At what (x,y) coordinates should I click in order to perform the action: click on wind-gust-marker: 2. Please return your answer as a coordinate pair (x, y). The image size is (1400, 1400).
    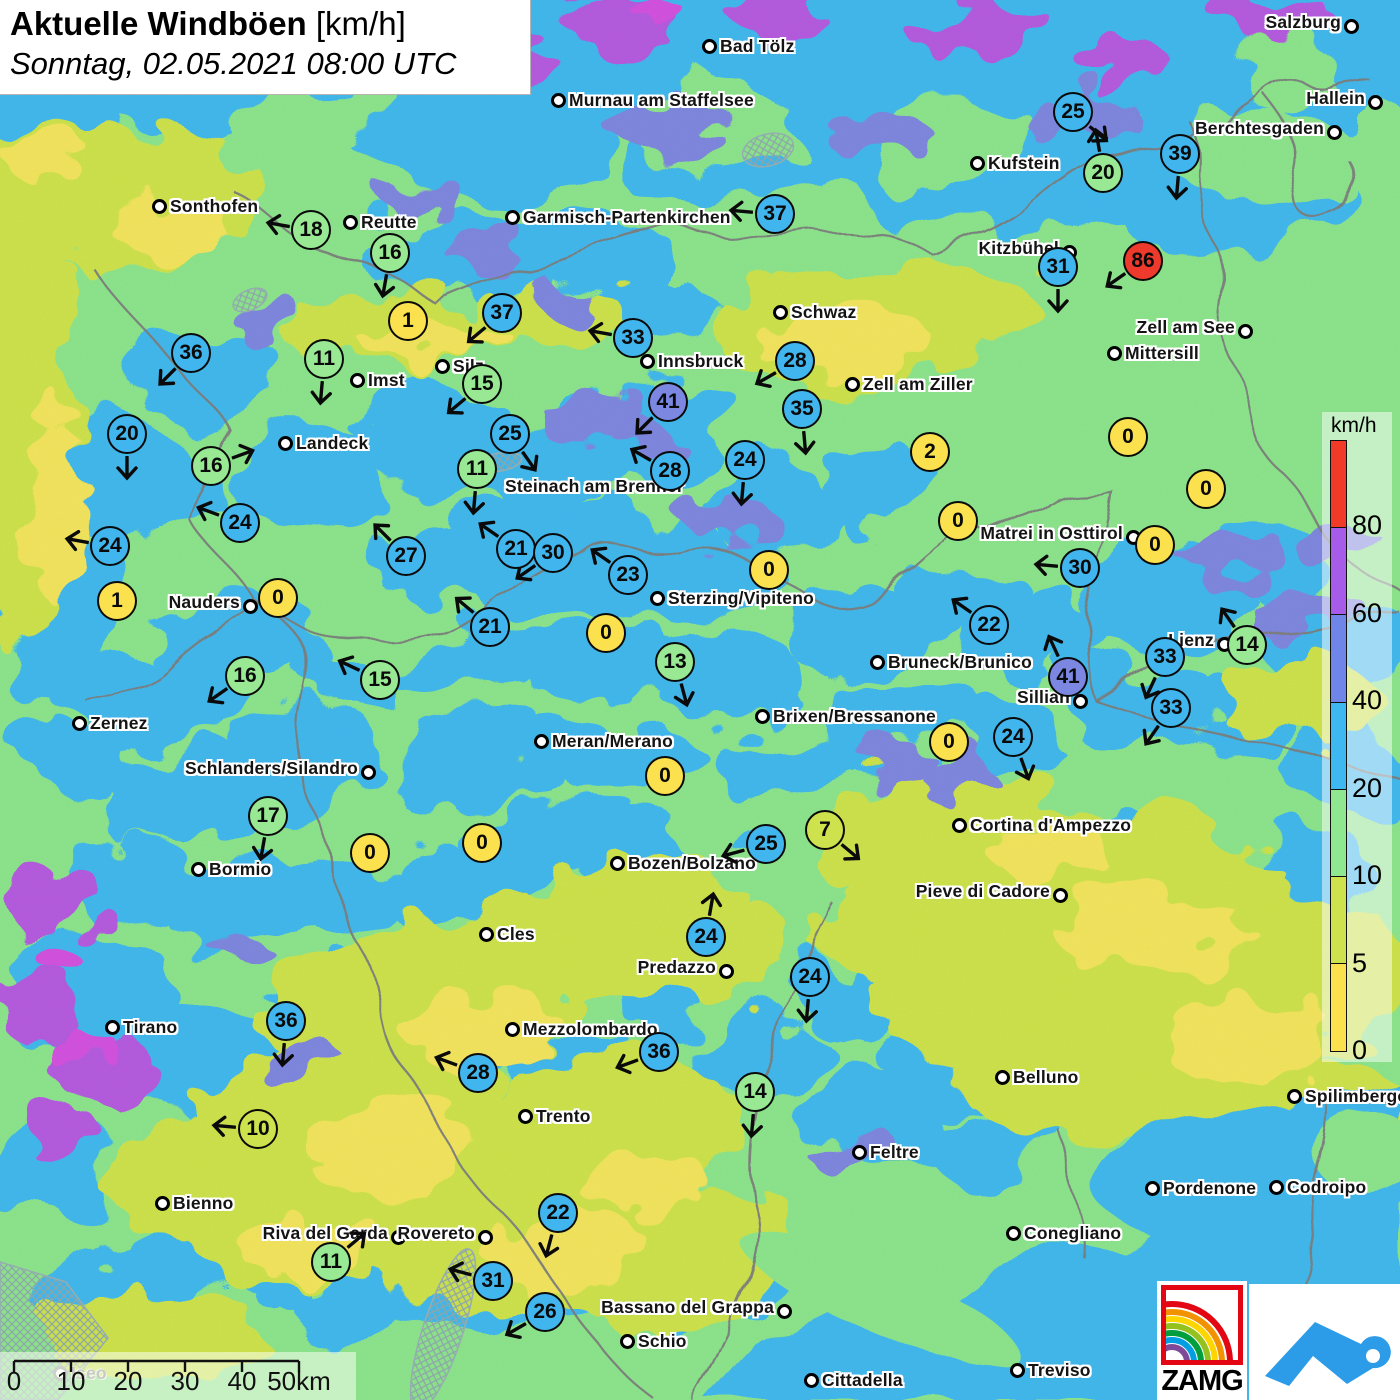
    Looking at the image, I should click on (930, 452).